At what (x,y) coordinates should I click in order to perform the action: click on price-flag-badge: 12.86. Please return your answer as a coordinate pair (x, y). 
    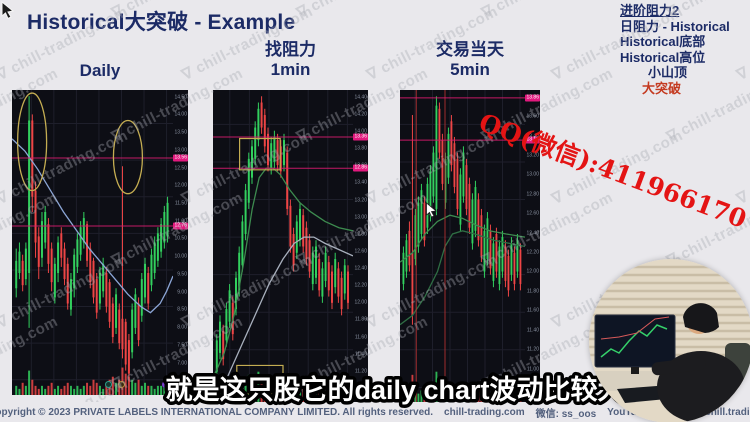
    Looking at the image, I should click on (360, 168).